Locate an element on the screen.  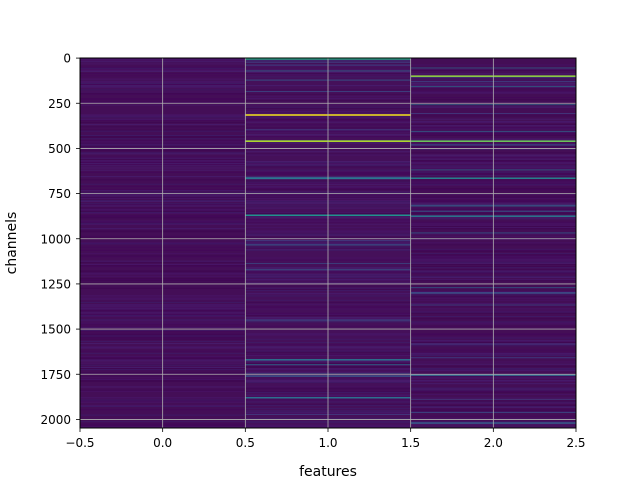
x-tick-label: 2.5 is located at coordinates (575, 443).